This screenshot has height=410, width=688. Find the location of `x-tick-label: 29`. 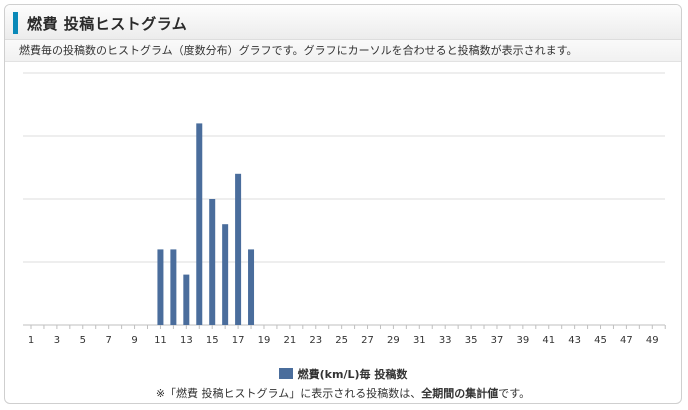

x-tick-label: 29 is located at coordinates (393, 340).